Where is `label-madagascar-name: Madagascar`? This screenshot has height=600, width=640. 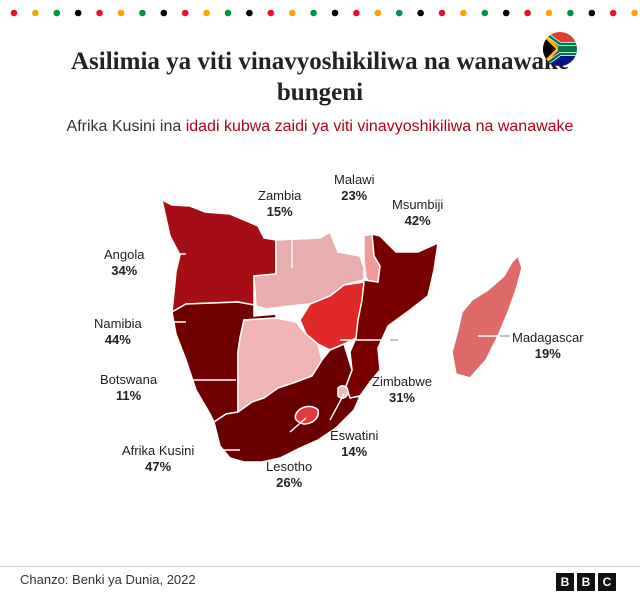
label-madagascar-name: Madagascar is located at coordinates (548, 337).